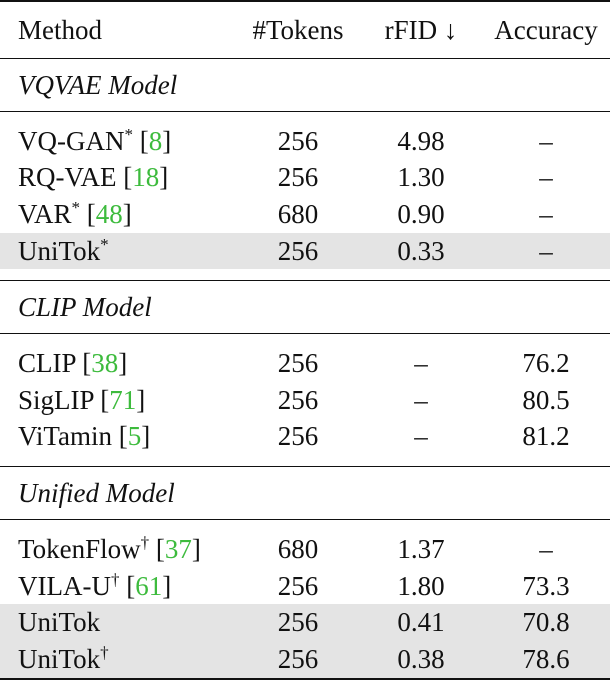 The image size is (610, 680). What do you see at coordinates (71, 140) in the screenshot?
I see `method-name: VQ-GAN` at bounding box center [71, 140].